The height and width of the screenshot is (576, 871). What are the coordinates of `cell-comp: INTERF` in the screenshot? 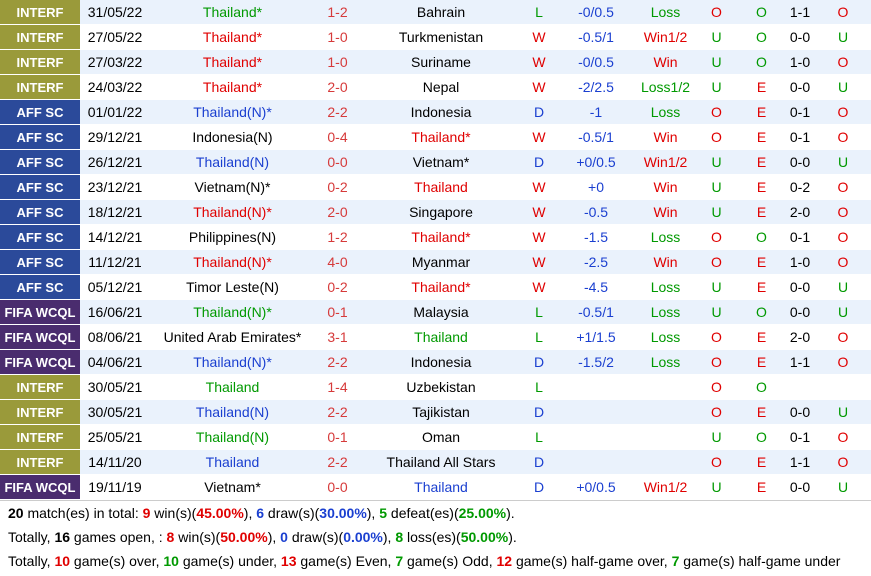 It's located at (40, 37).